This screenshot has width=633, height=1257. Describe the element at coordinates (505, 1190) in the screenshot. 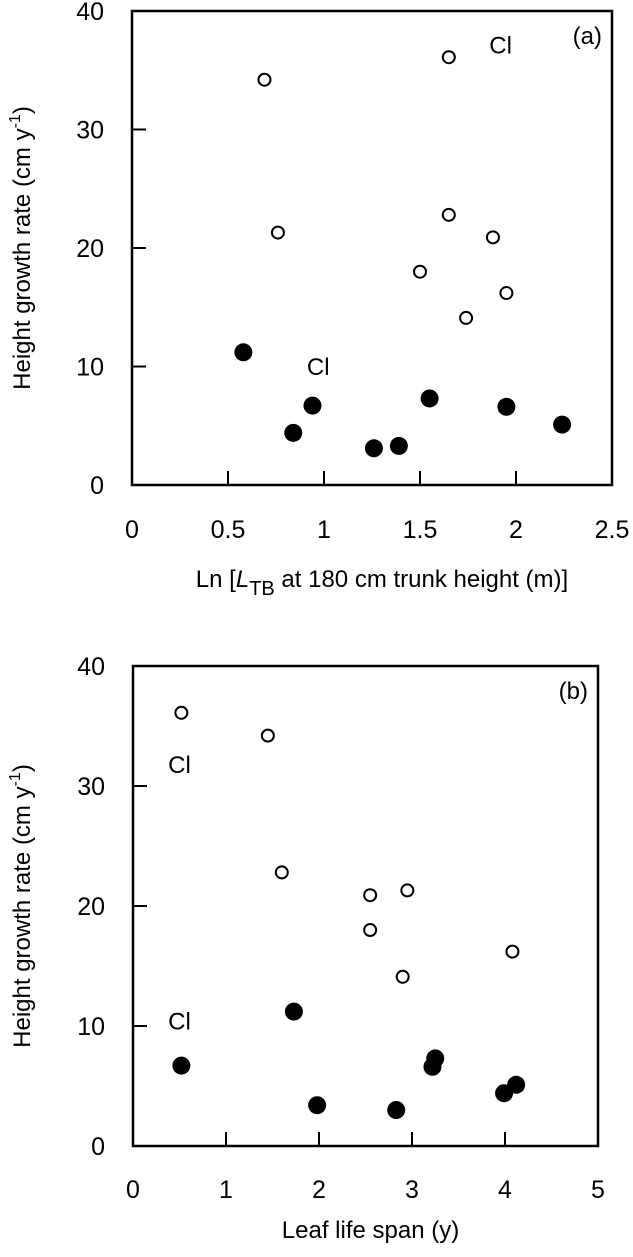

I see `x-tick-label: 4` at that location.